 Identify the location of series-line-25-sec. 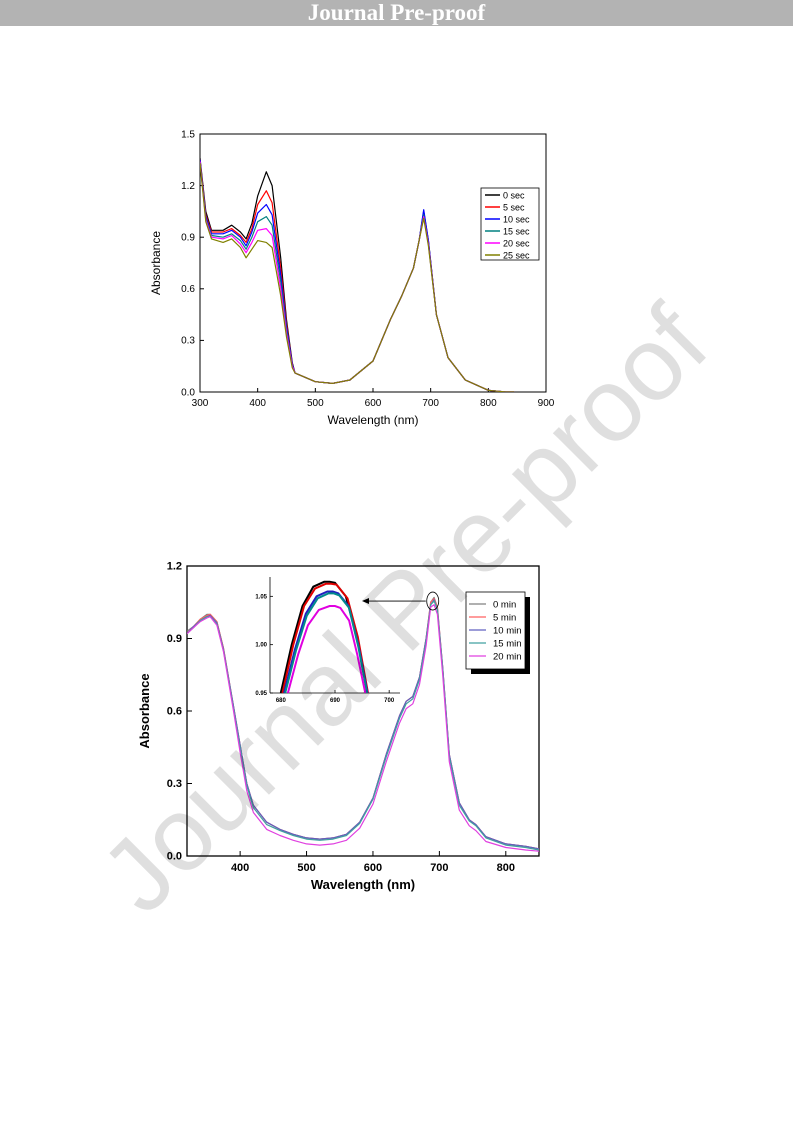
(357, 277).